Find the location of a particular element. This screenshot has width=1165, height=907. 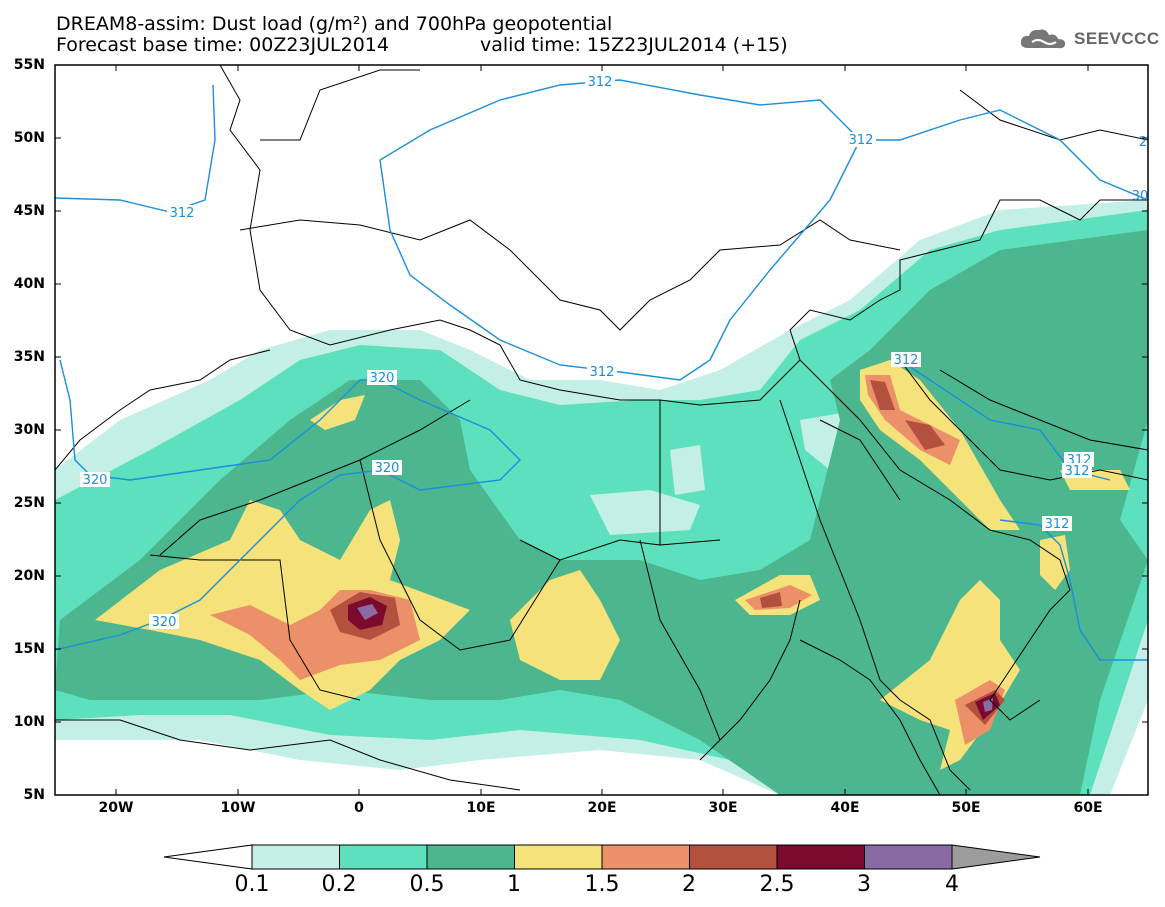

colorbar-label: 0.2 is located at coordinates (339, 884).